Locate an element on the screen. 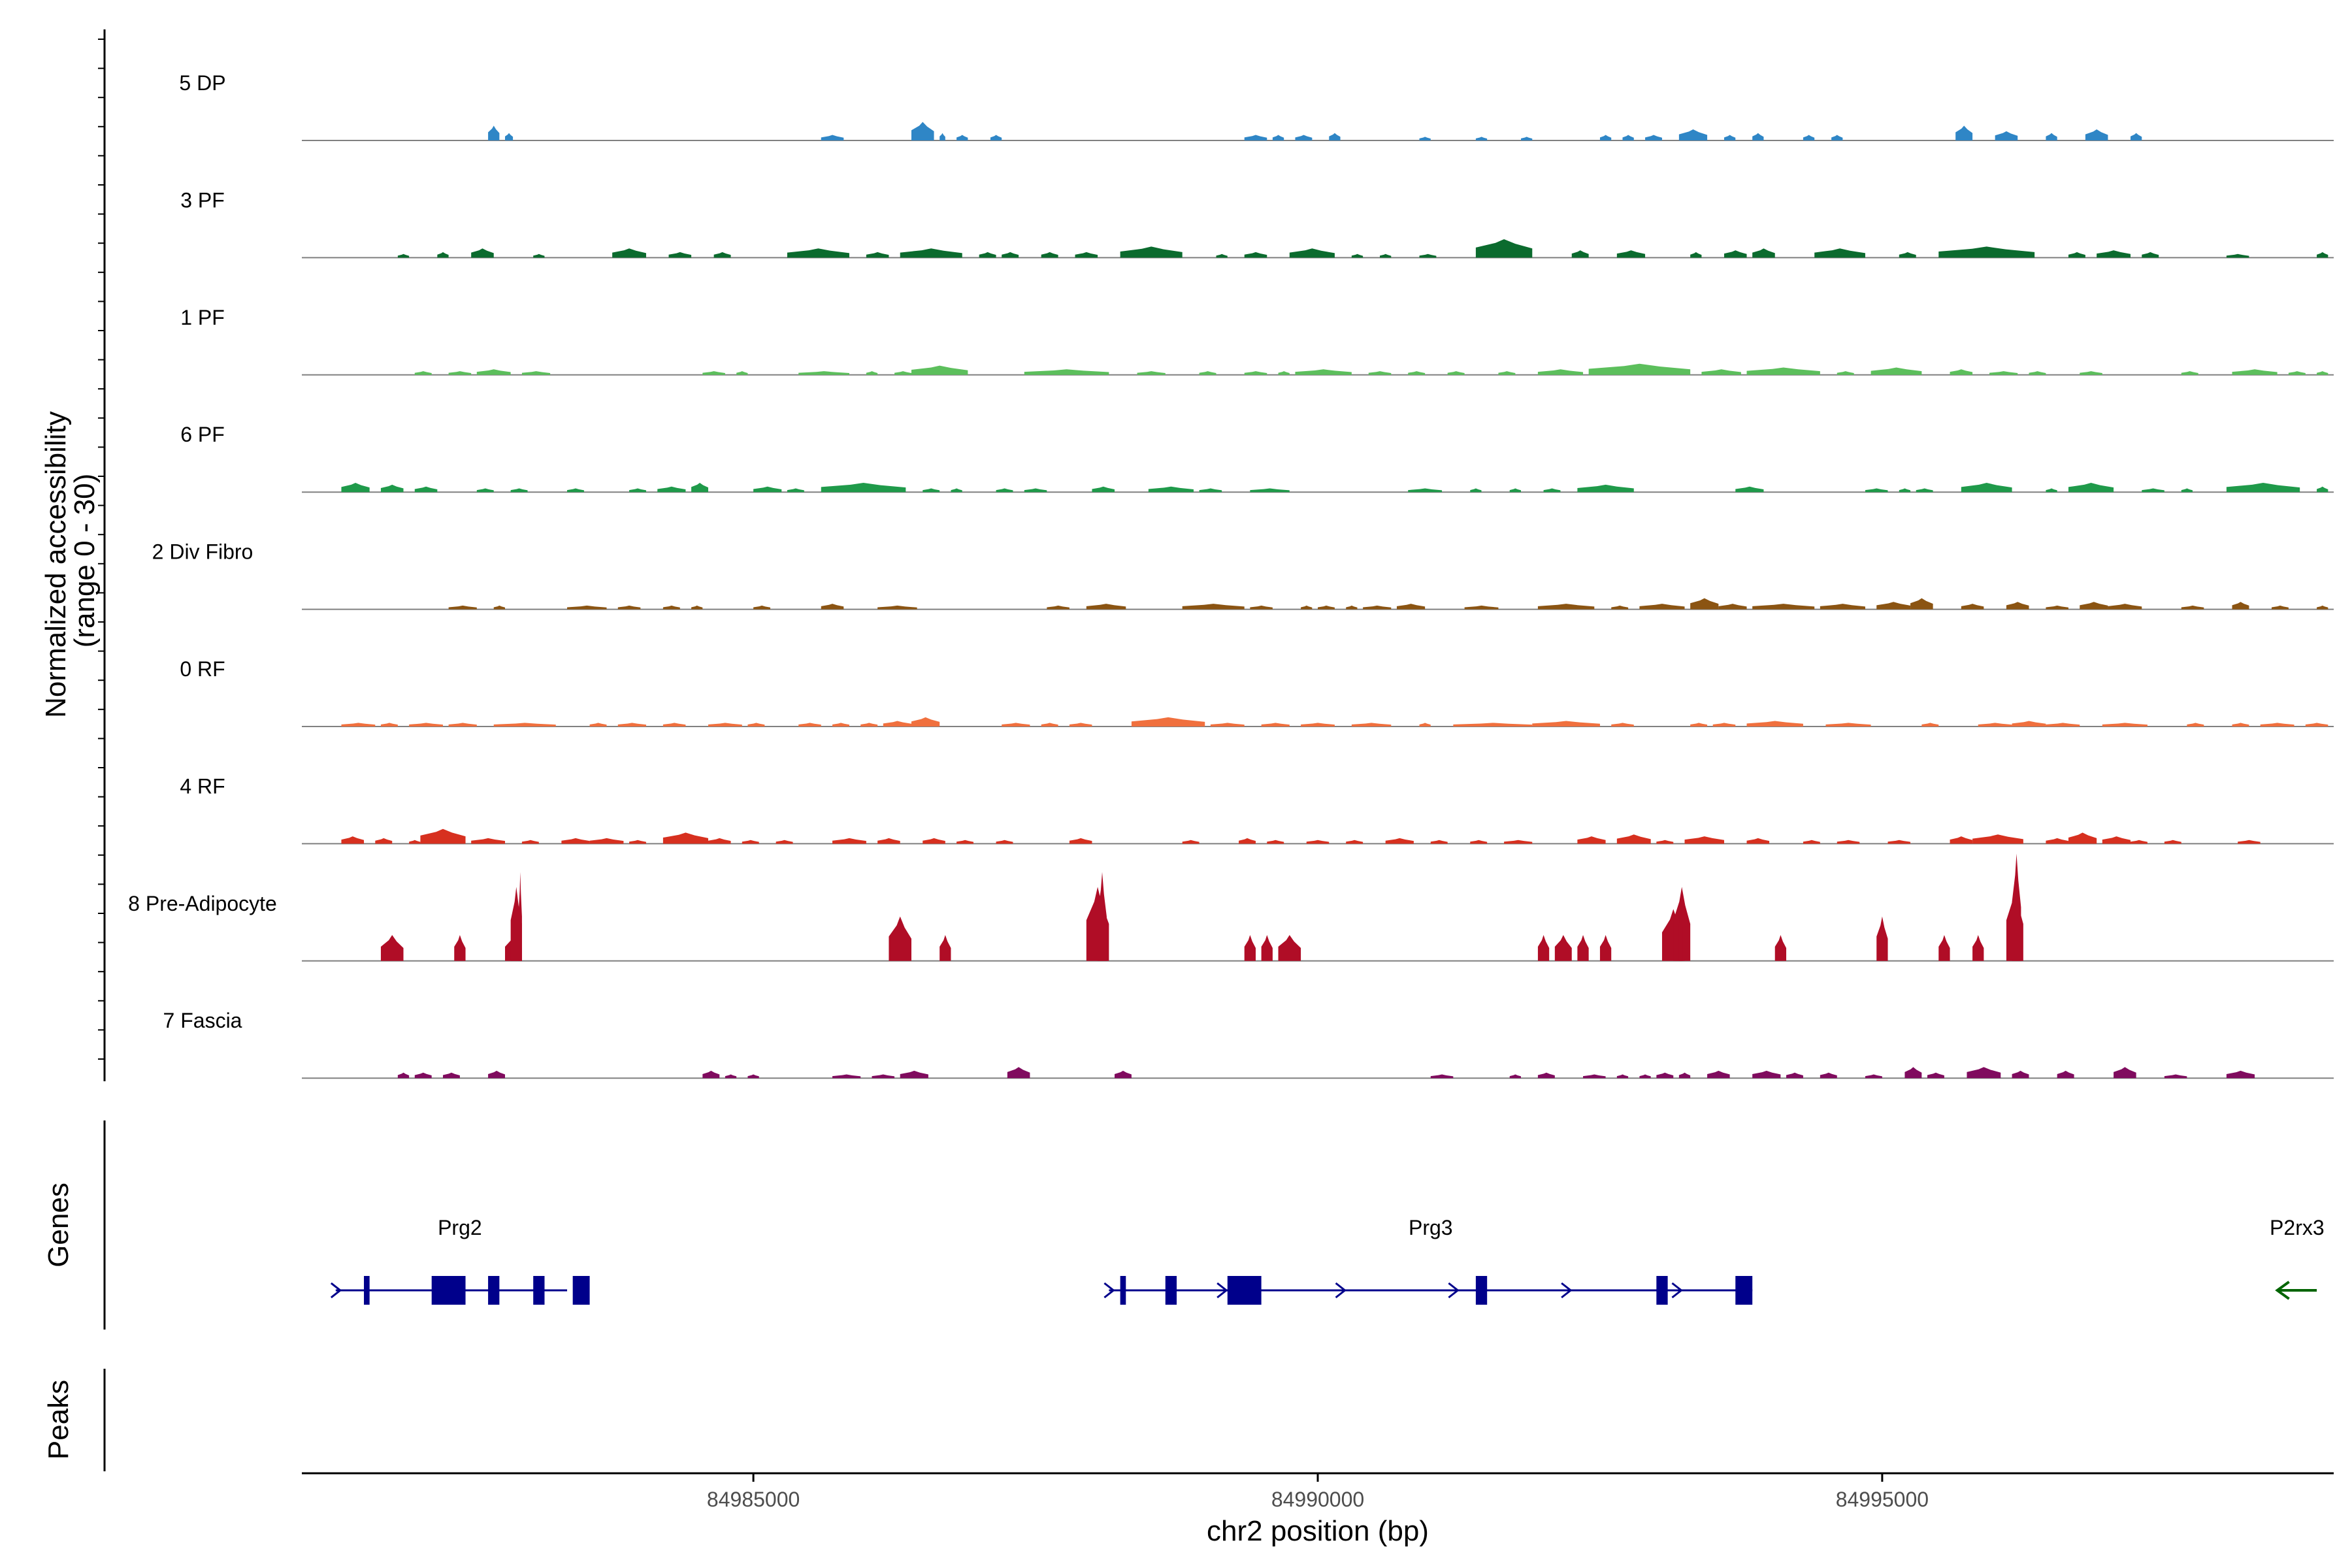  track: 2 Div Fibro is located at coordinates (1243, 575).